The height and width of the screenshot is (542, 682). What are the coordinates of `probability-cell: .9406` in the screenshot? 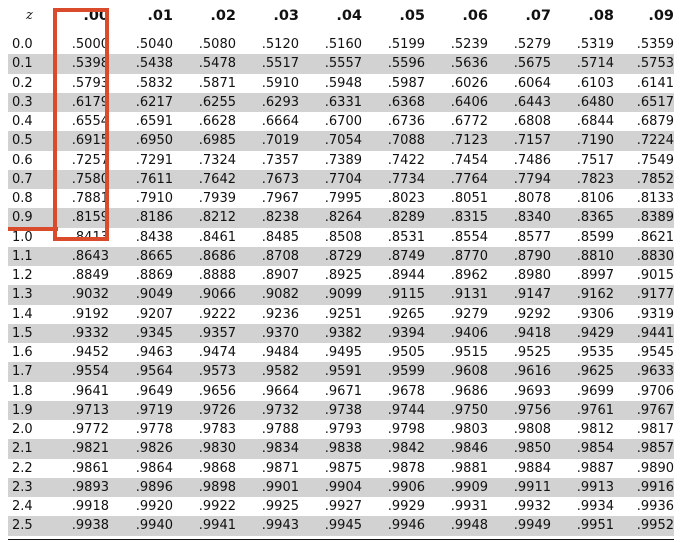 It's located at (469, 333).